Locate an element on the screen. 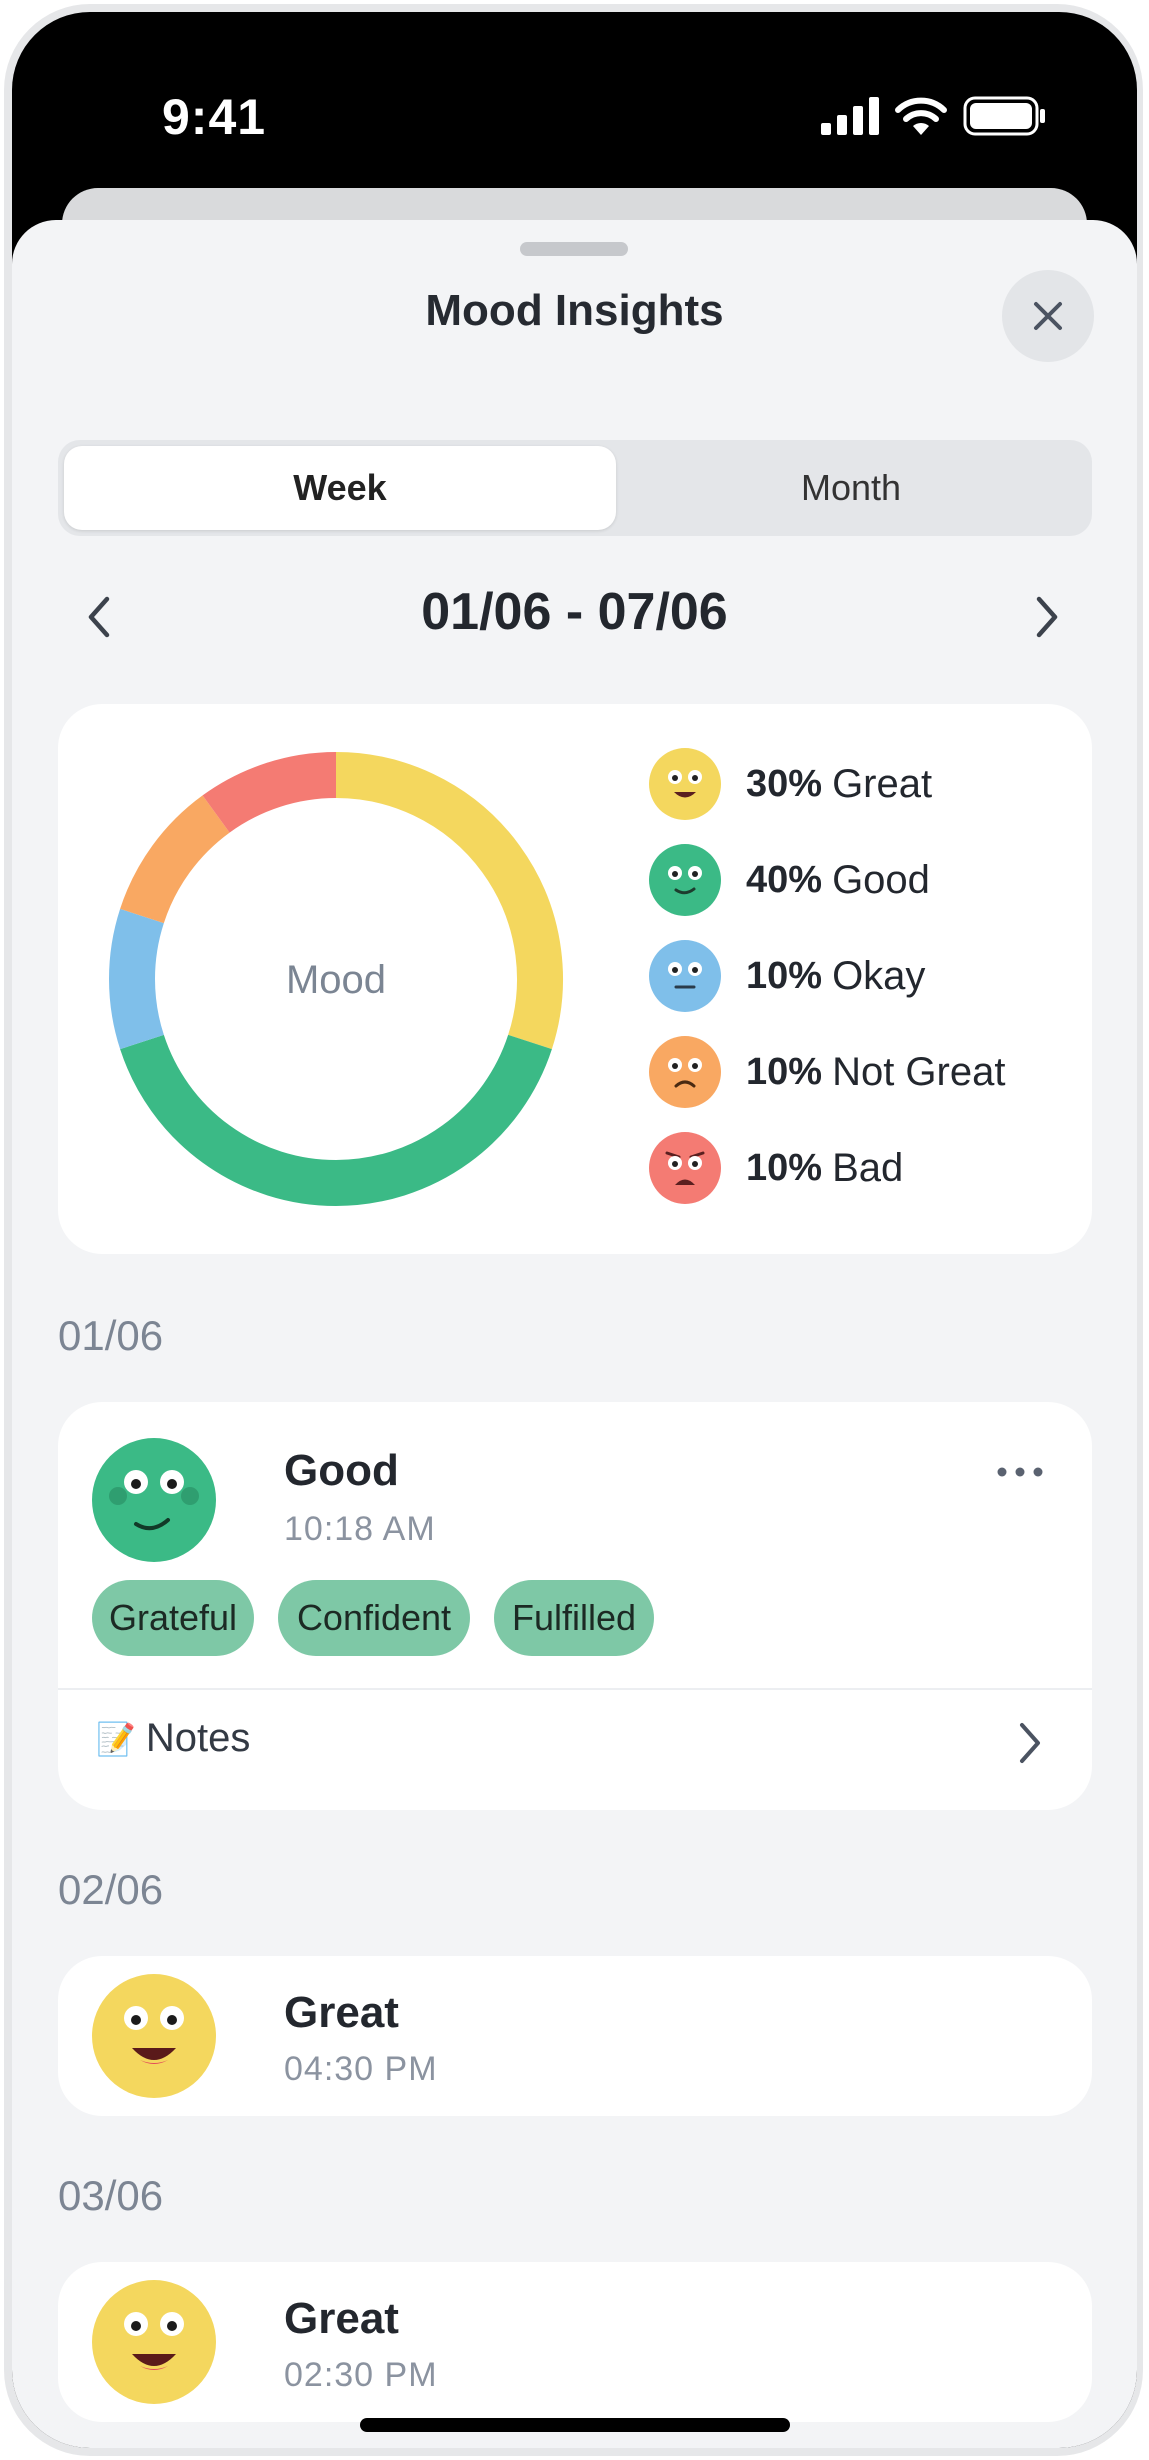 The width and height of the screenshot is (1149, 2460). legend-item-not-great: 10% Not Great is located at coordinates (826, 1072).